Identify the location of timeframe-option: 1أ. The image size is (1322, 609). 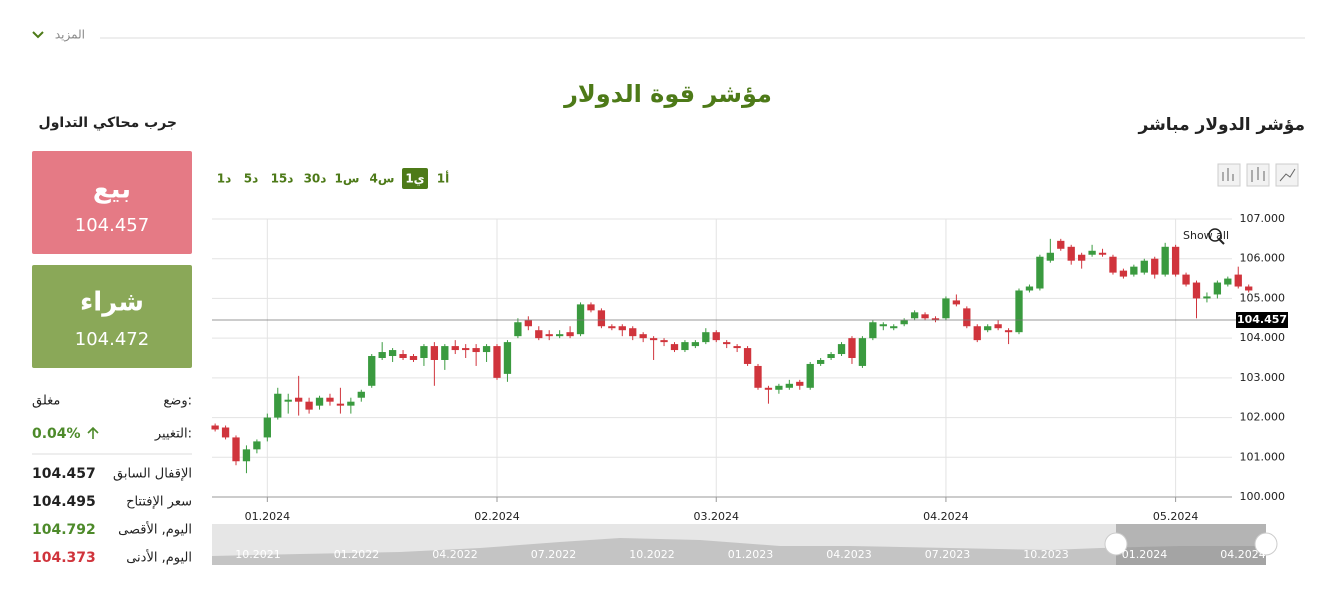
(443, 178).